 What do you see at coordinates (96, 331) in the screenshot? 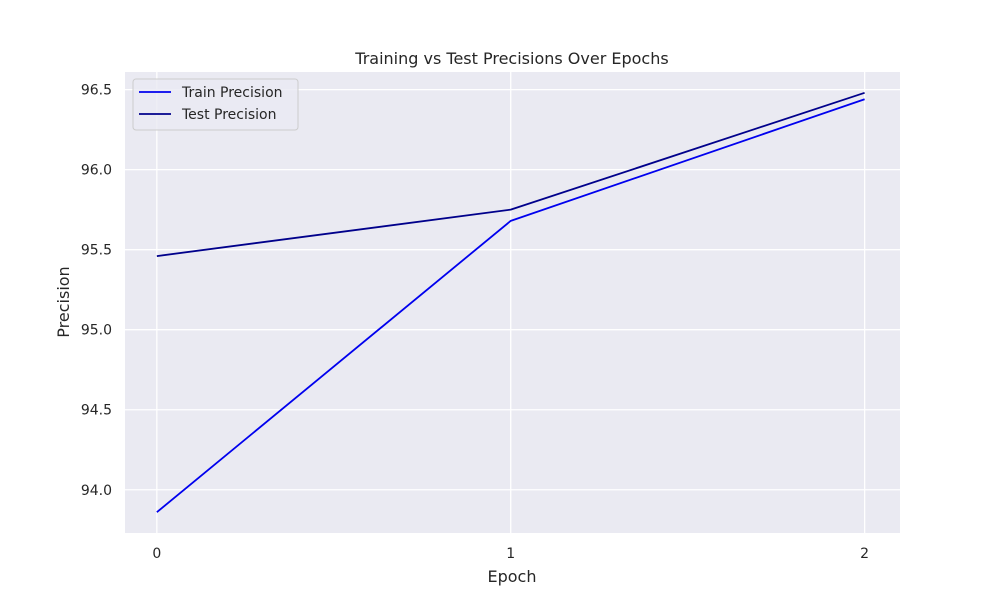
I see `y-tick-label: 95.0` at bounding box center [96, 331].